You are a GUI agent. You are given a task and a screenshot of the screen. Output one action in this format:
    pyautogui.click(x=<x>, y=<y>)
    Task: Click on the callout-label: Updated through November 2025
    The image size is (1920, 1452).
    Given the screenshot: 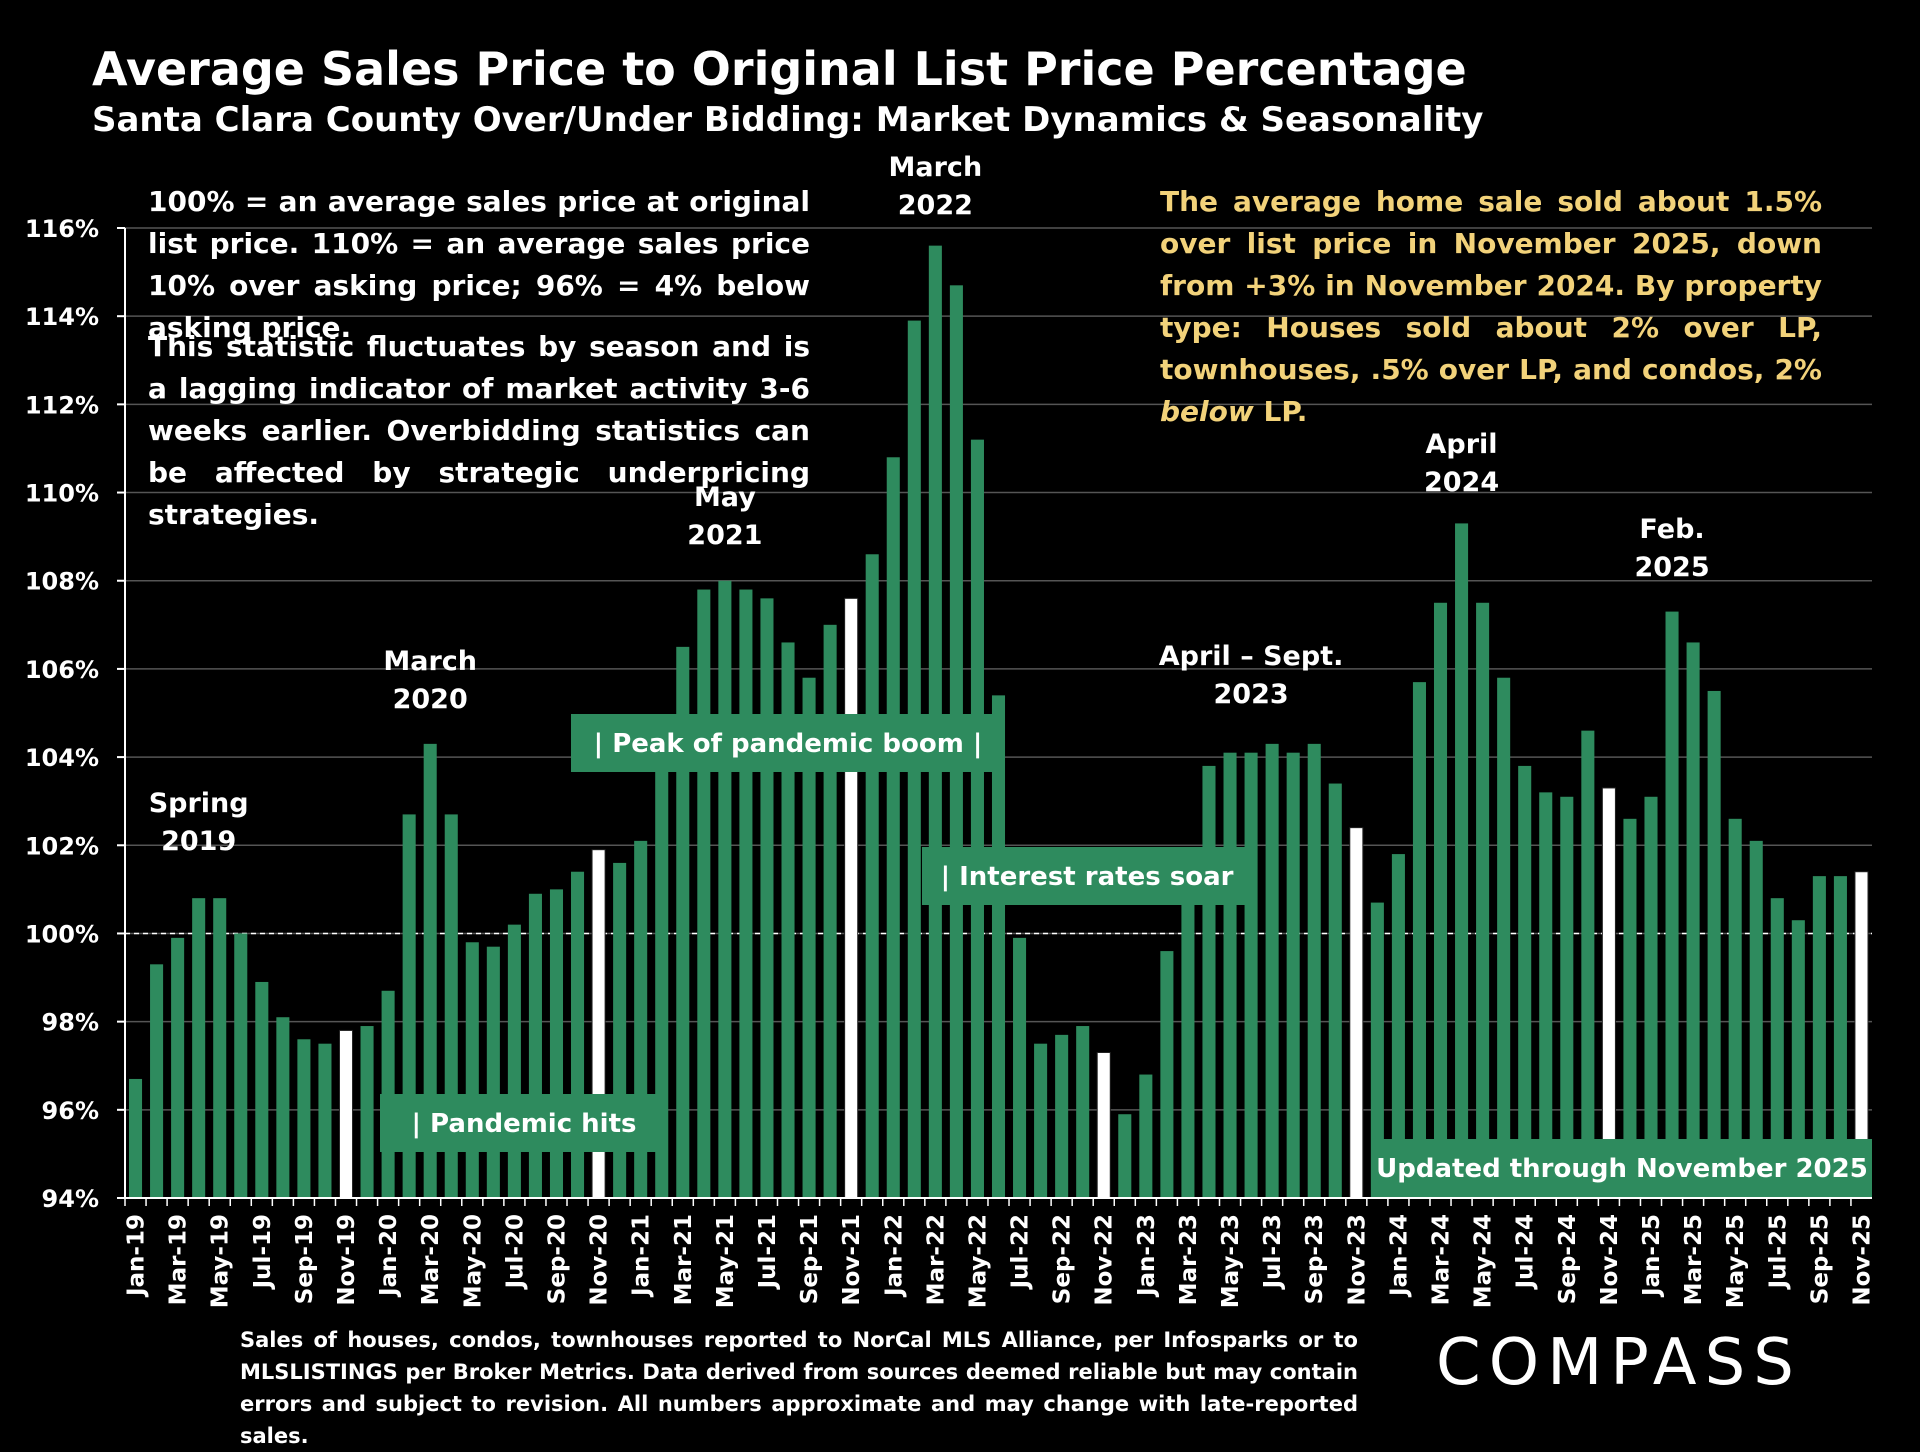 What is the action you would take?
    pyautogui.click(x=1622, y=1169)
    